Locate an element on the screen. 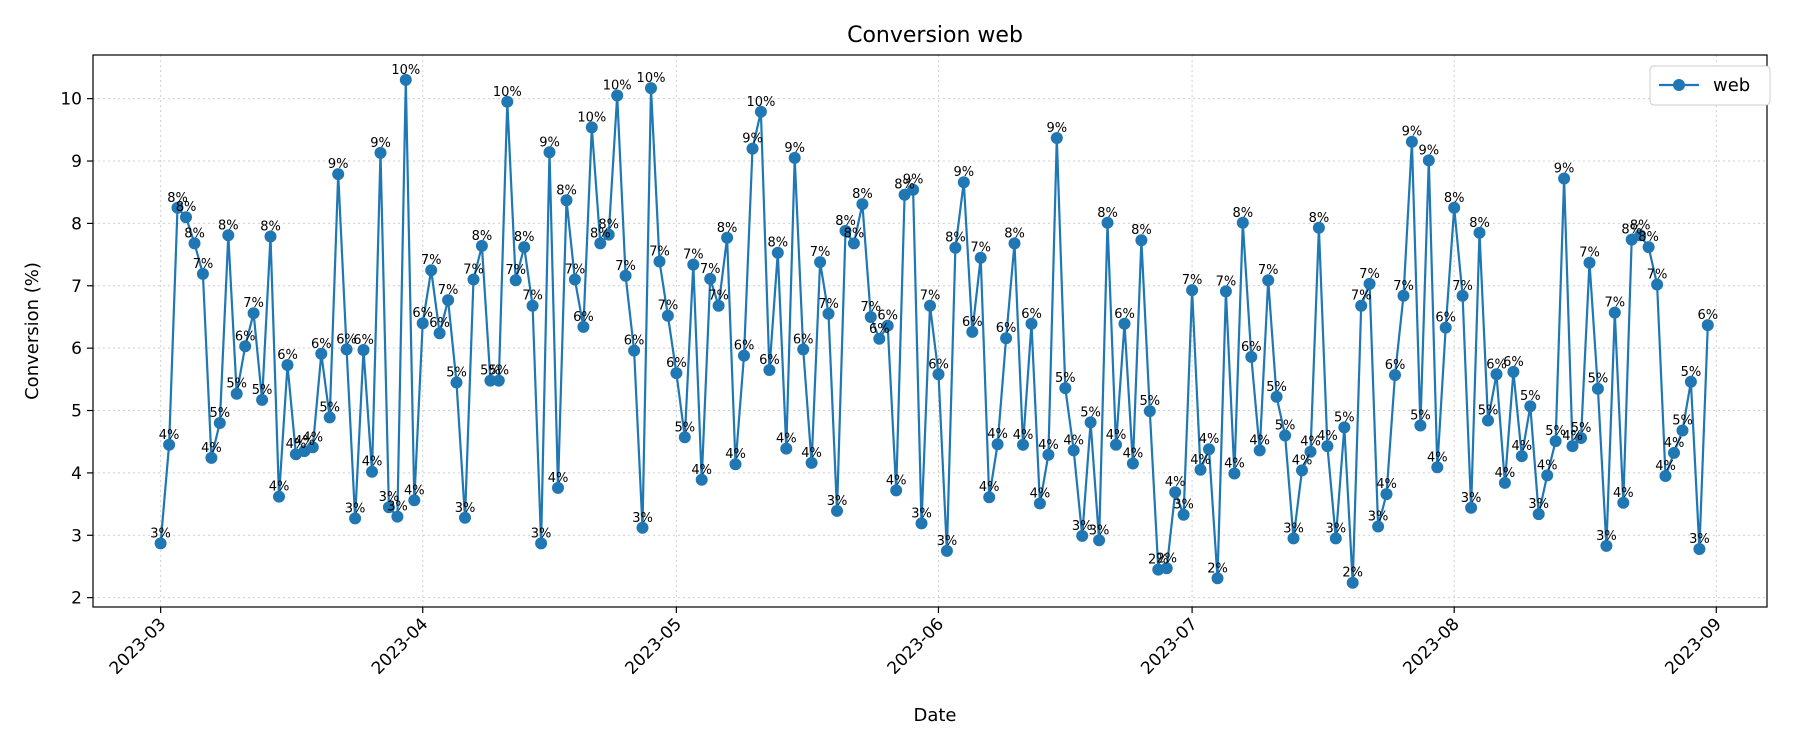  y-tick-label: 5 is located at coordinates (76, 412).